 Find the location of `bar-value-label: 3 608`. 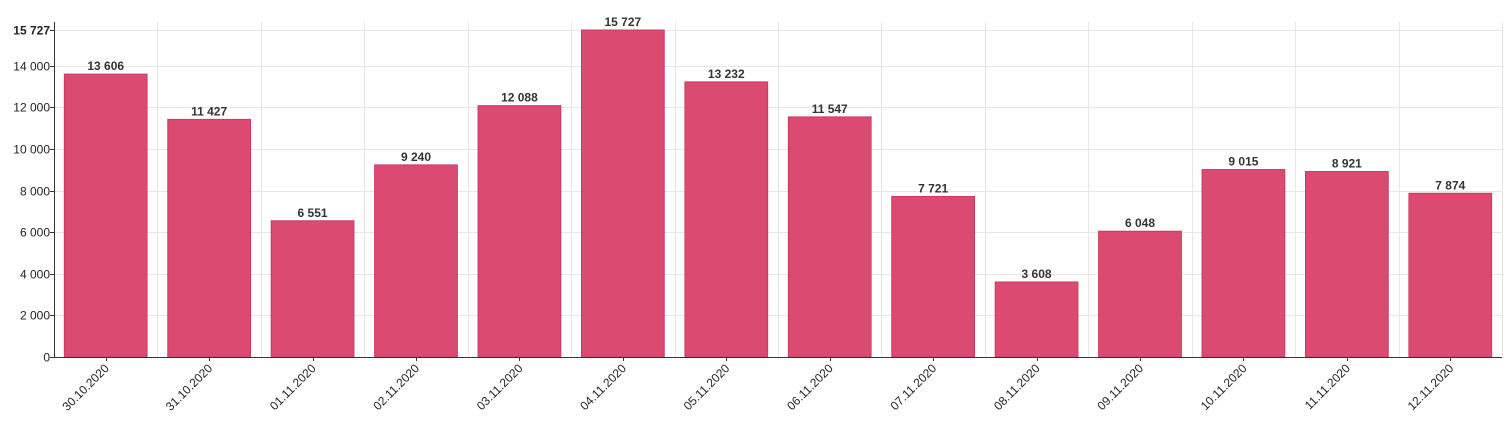

bar-value-label: 3 608 is located at coordinates (1037, 274).